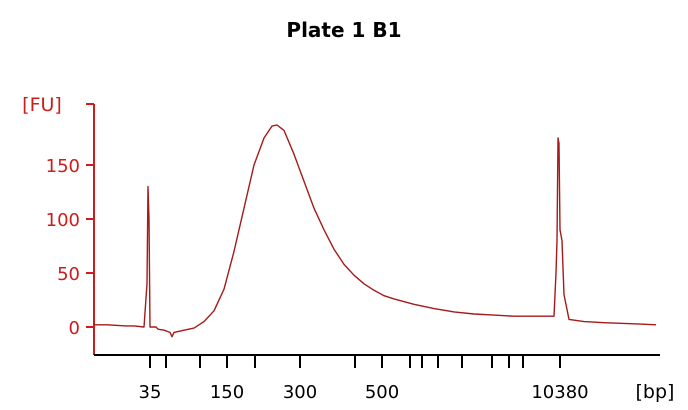  Describe the element at coordinates (63, 220) in the screenshot. I see `y-tick-label: 100` at that location.